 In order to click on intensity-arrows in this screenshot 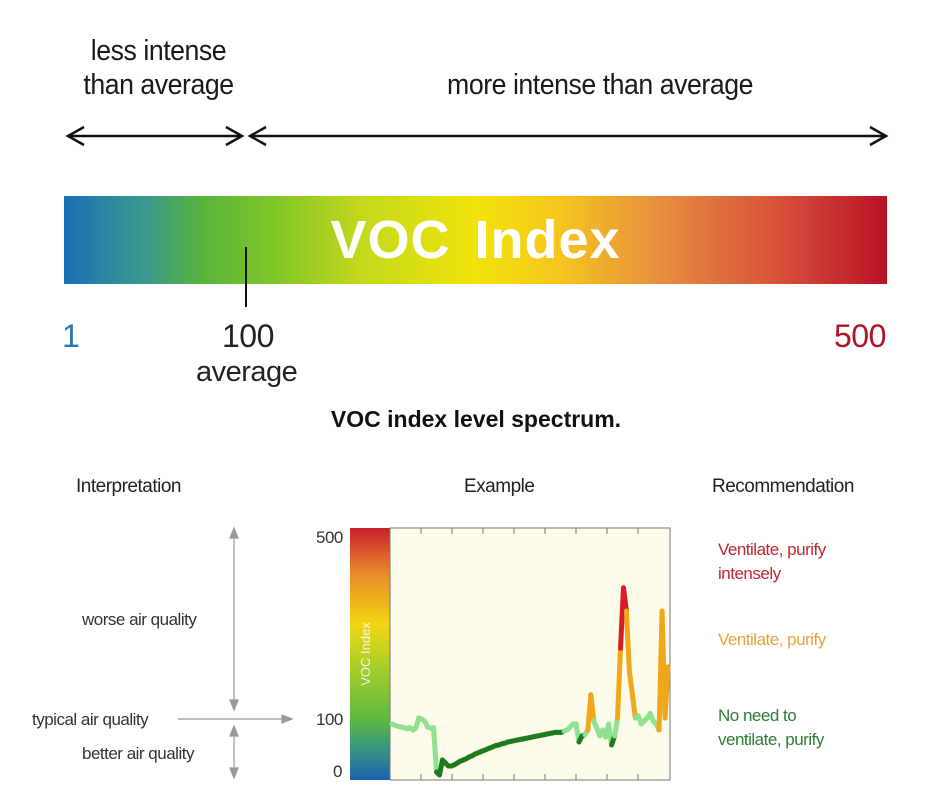, I will do `click(477, 136)`.